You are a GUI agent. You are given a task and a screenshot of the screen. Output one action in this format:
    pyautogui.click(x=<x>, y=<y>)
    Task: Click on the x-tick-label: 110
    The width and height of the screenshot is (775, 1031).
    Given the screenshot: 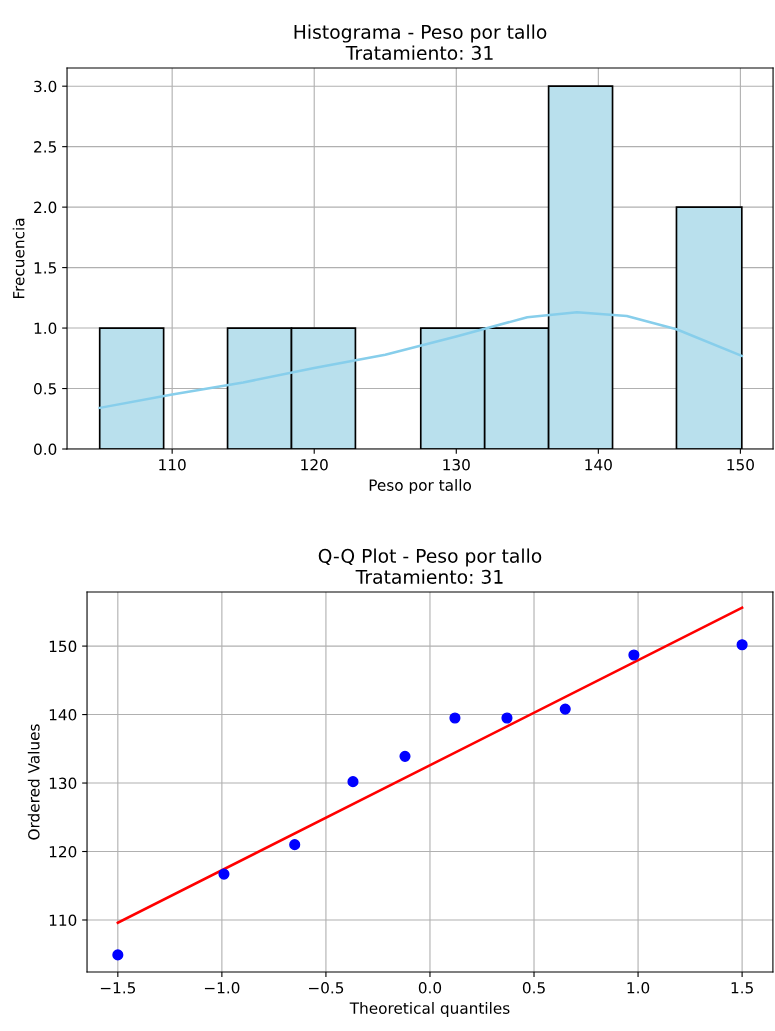 What is the action you would take?
    pyautogui.click(x=172, y=464)
    